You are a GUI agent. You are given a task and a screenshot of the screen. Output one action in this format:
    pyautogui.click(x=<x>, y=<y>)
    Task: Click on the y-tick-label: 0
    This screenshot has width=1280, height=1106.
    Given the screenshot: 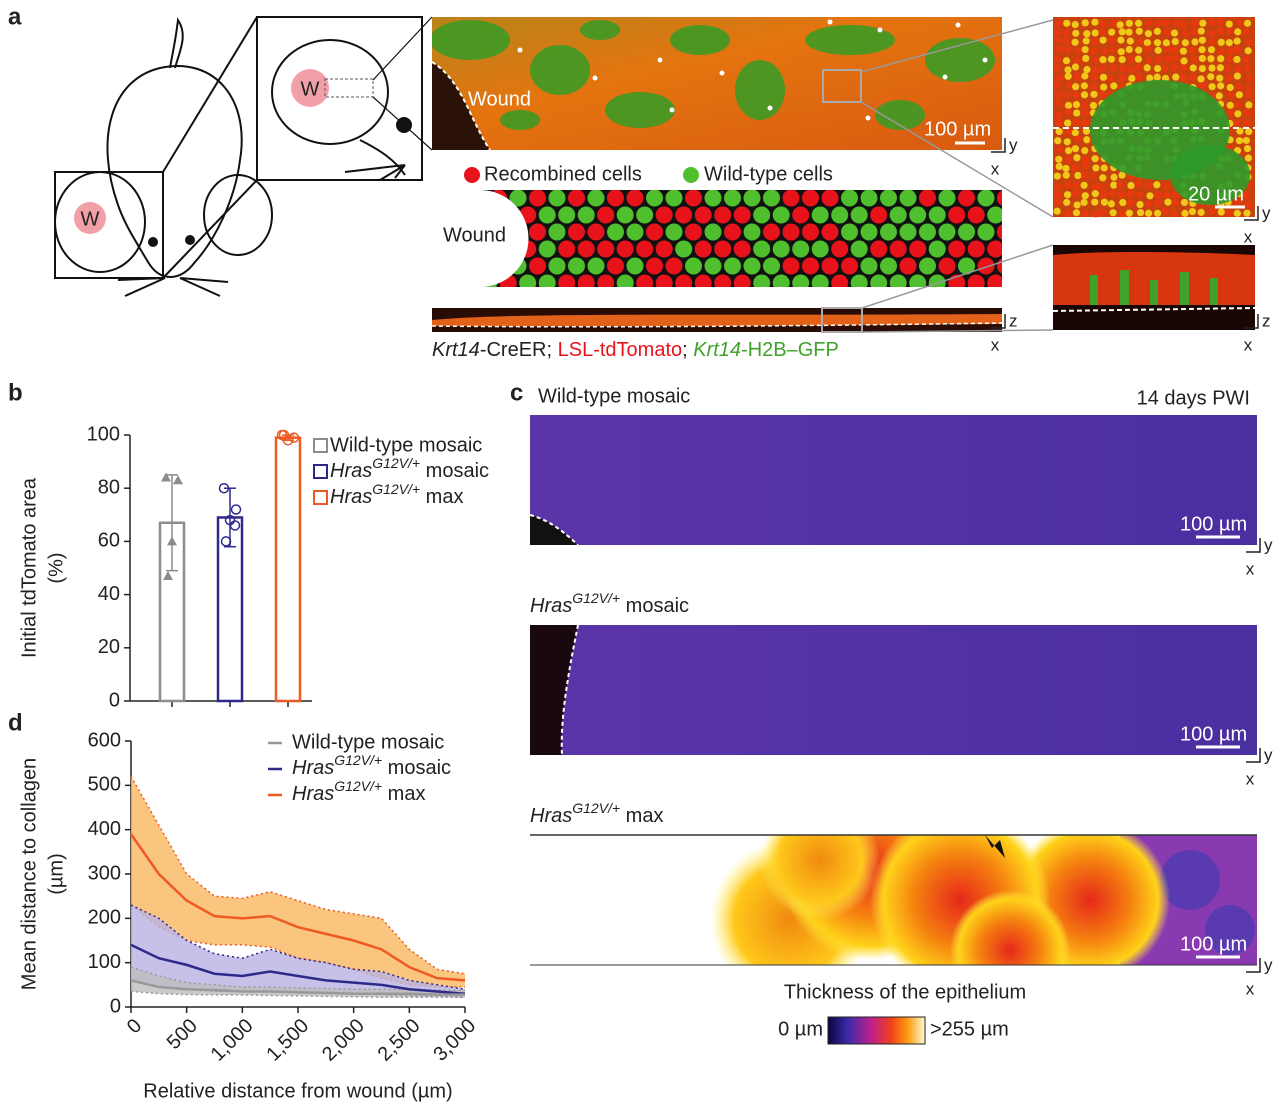 What is the action you would take?
    pyautogui.click(x=115, y=1006)
    